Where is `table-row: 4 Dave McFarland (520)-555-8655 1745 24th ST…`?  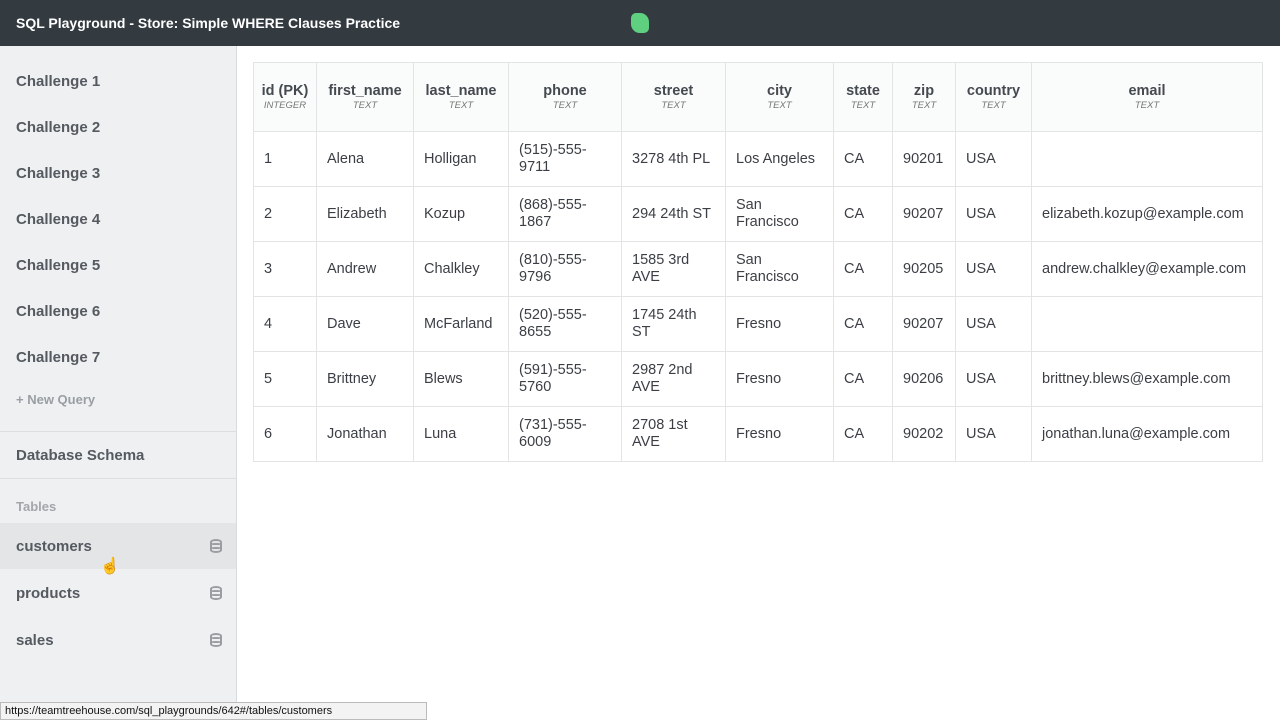
table-row: 4 Dave McFarland (520)-555-8655 1745 24th ST… is located at coordinates (758, 324).